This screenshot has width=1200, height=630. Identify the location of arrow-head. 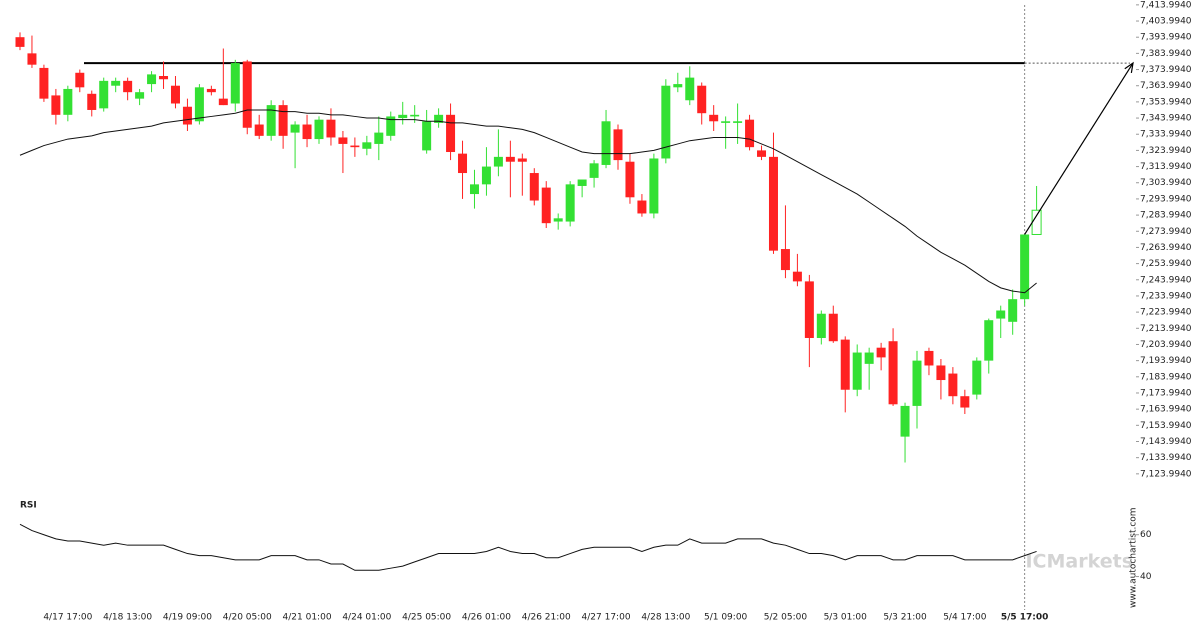
(1129, 67).